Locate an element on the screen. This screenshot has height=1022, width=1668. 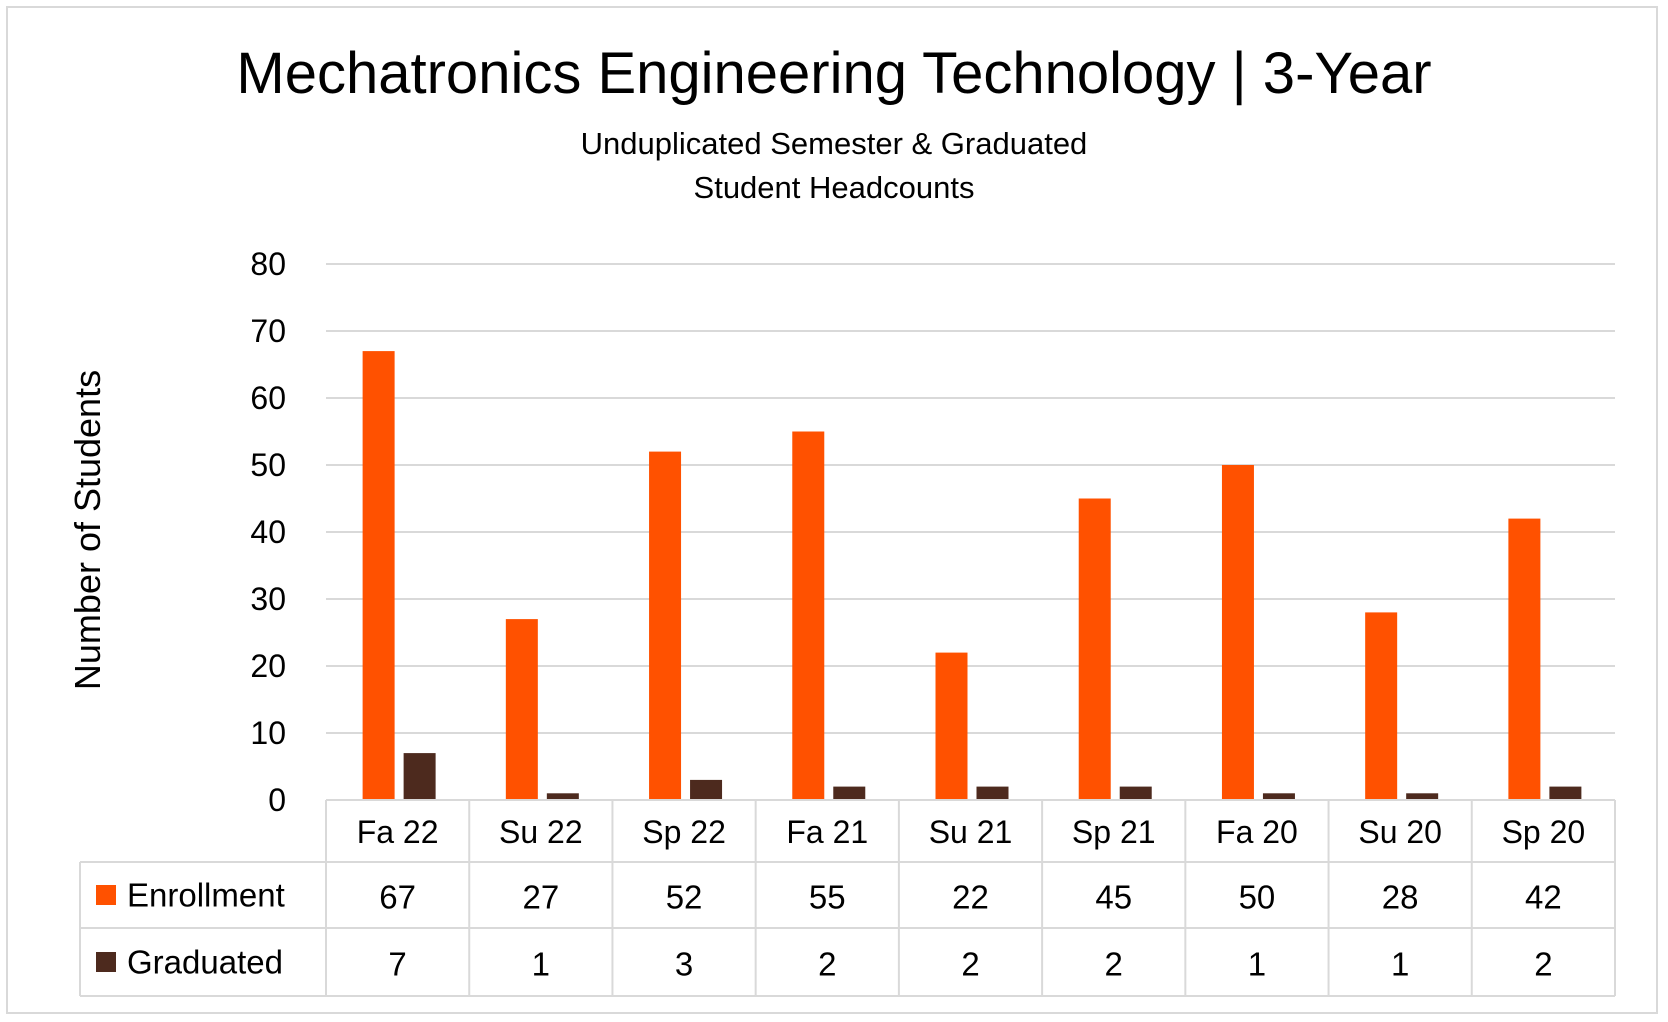
category-label: Su 22 is located at coordinates (541, 832).